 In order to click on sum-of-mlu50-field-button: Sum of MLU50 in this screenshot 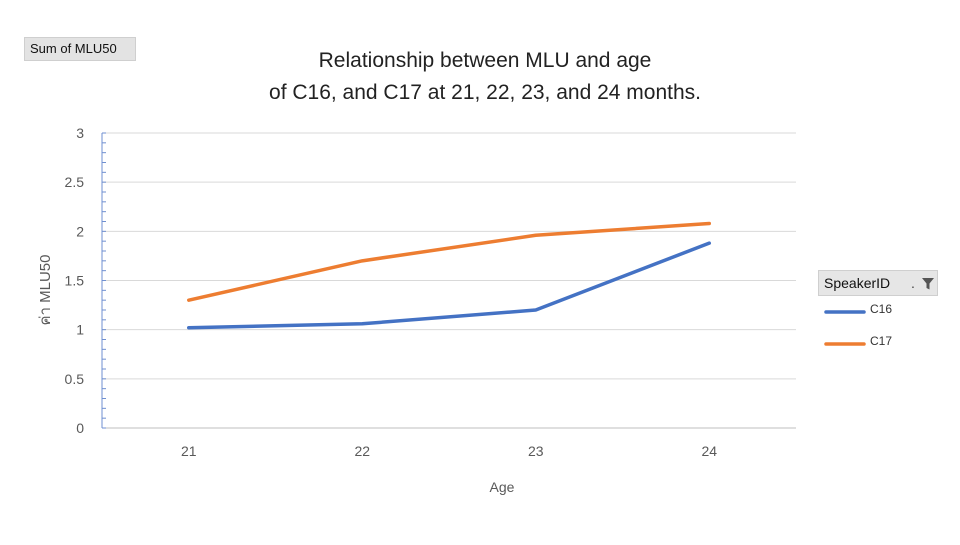, I will do `click(80, 49)`.